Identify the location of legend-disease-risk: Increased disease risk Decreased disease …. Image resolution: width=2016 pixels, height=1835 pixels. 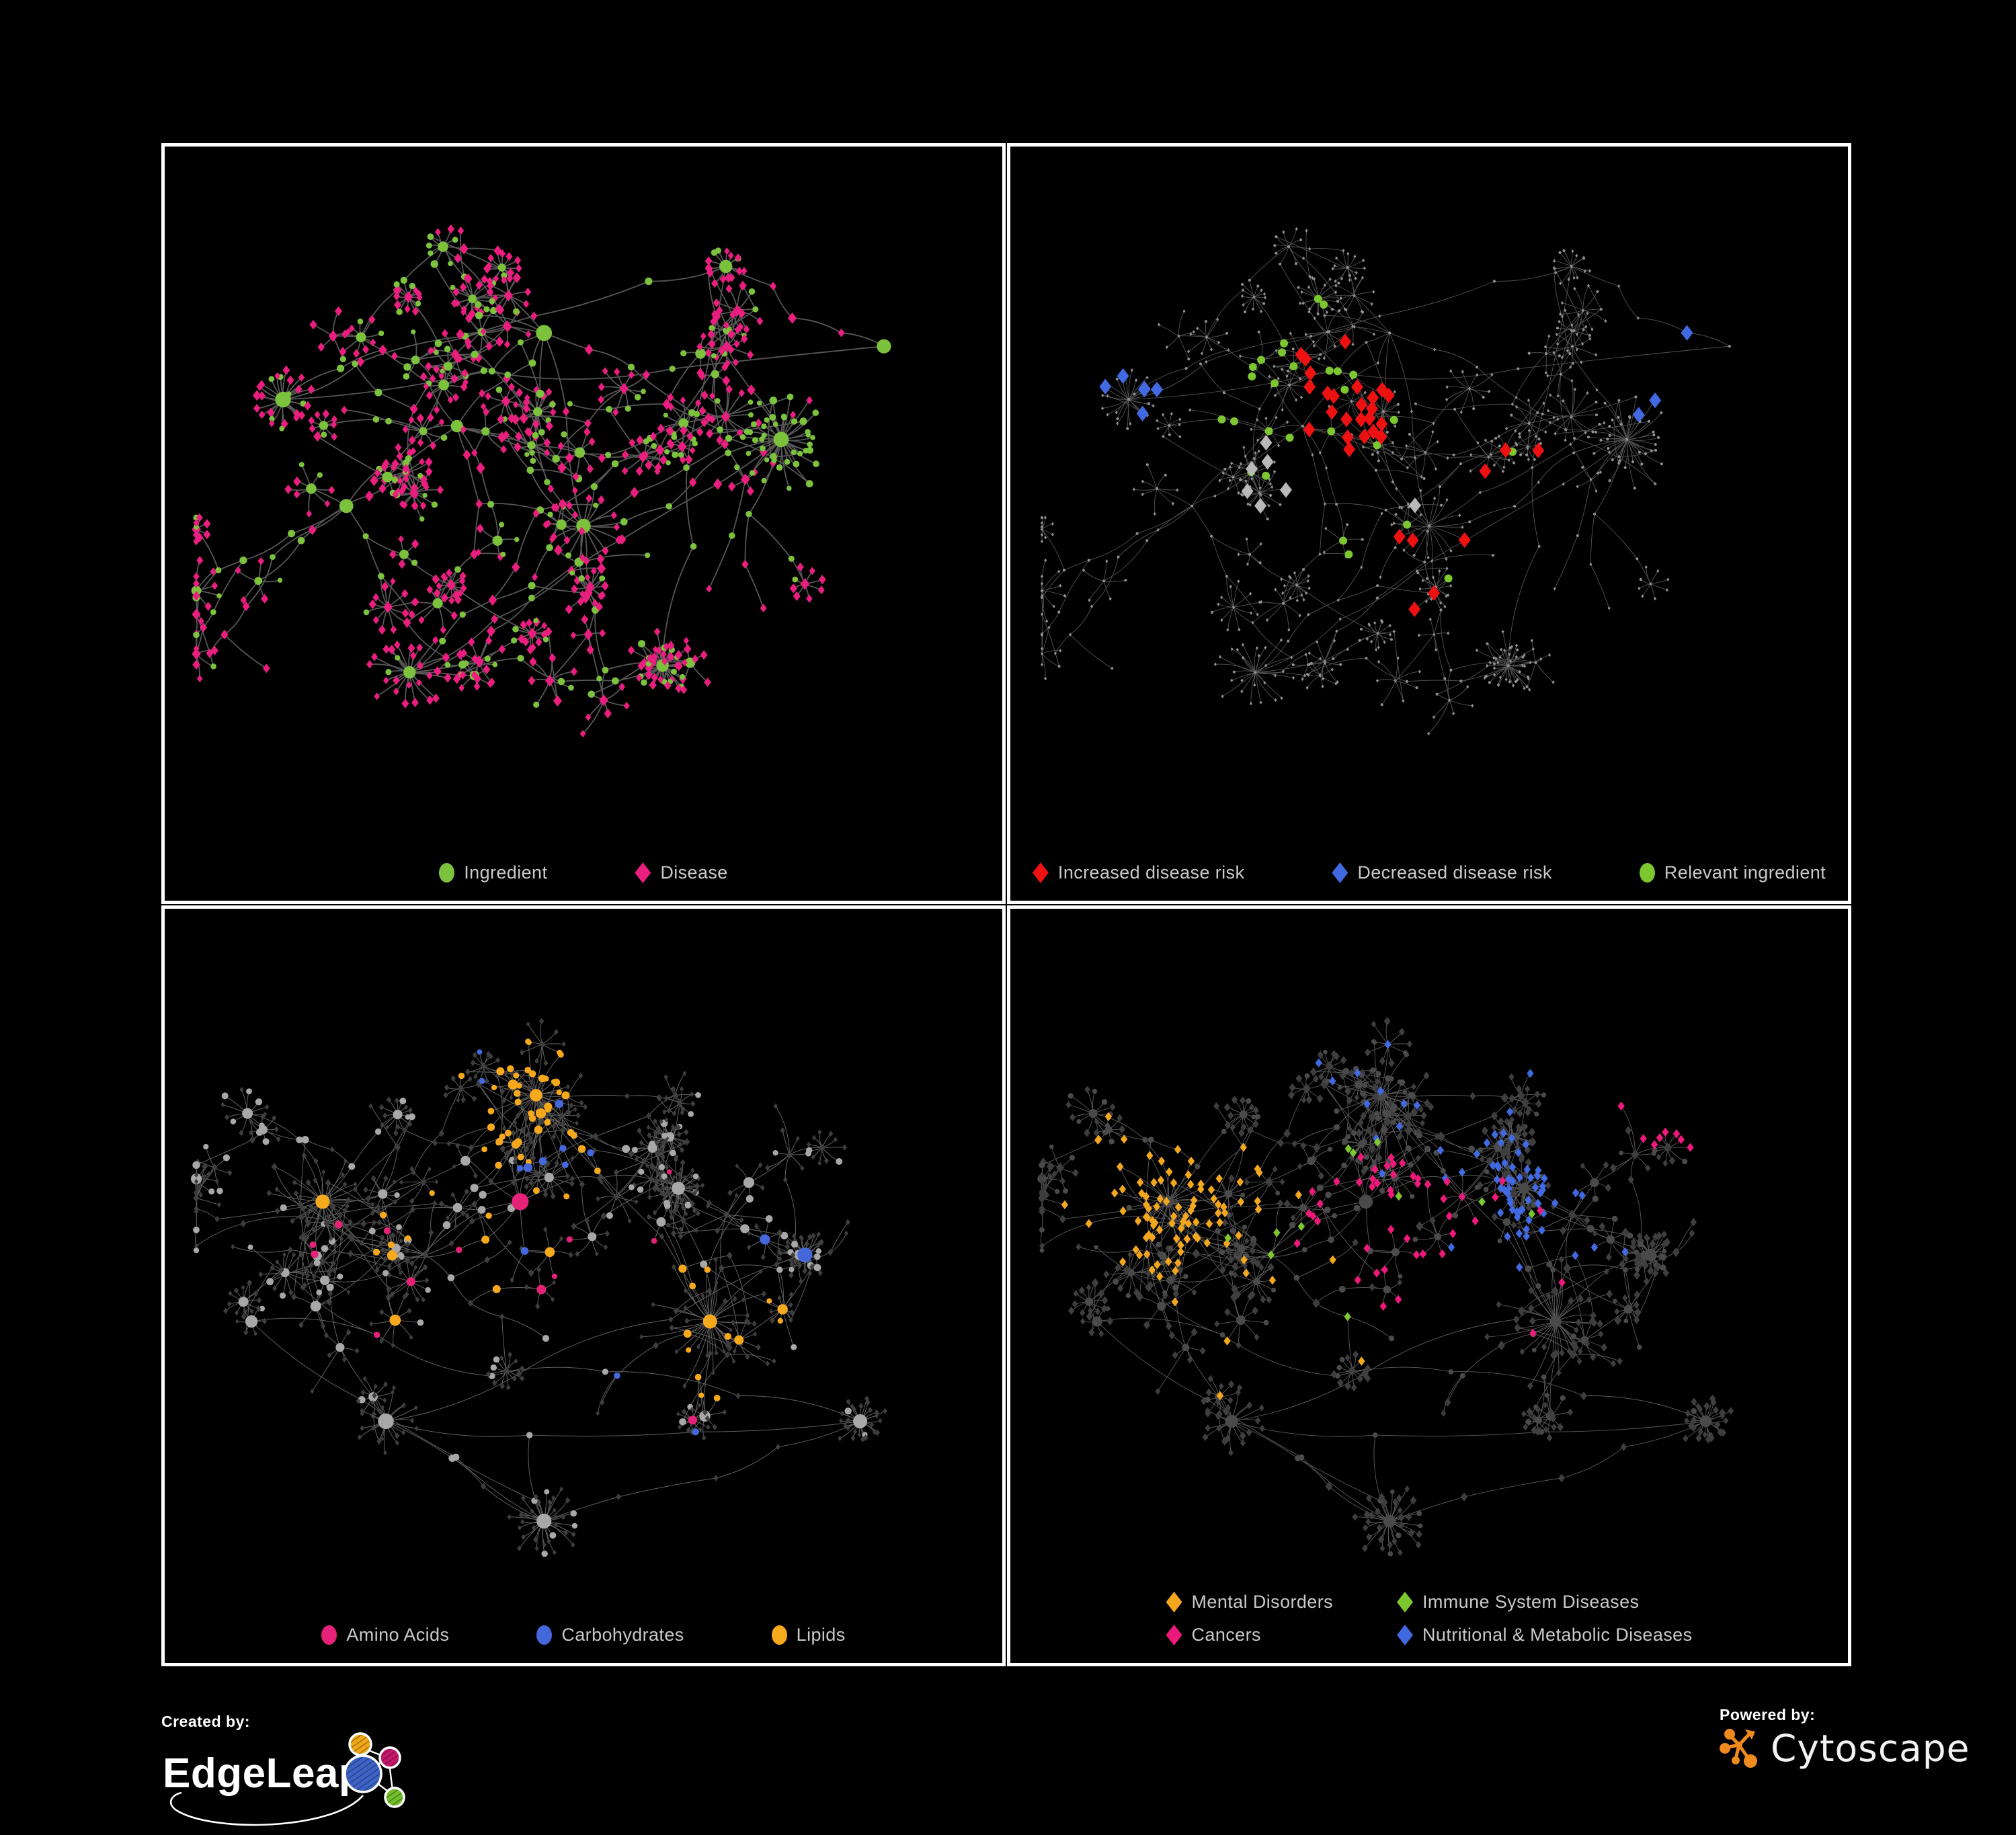
(1429, 873).